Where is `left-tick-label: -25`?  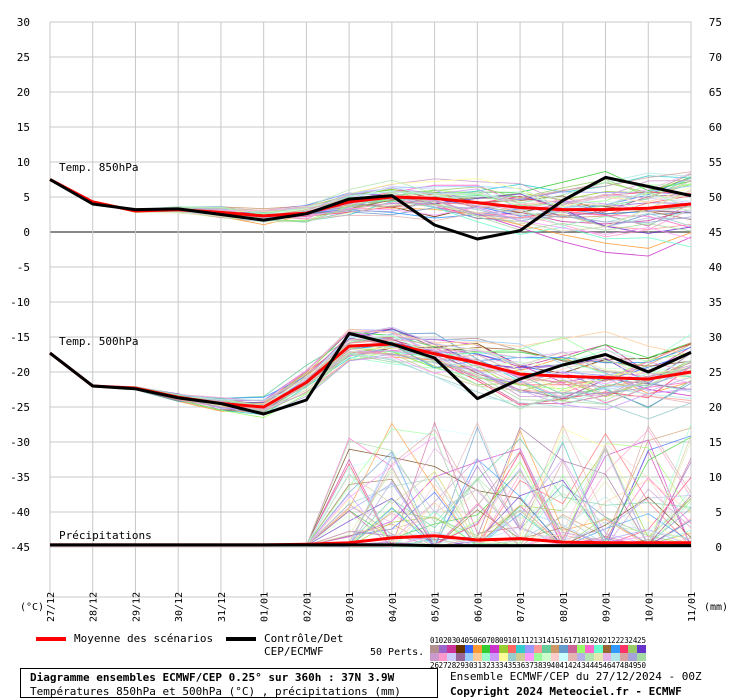
left-tick-label: -25 is located at coordinates (20, 407).